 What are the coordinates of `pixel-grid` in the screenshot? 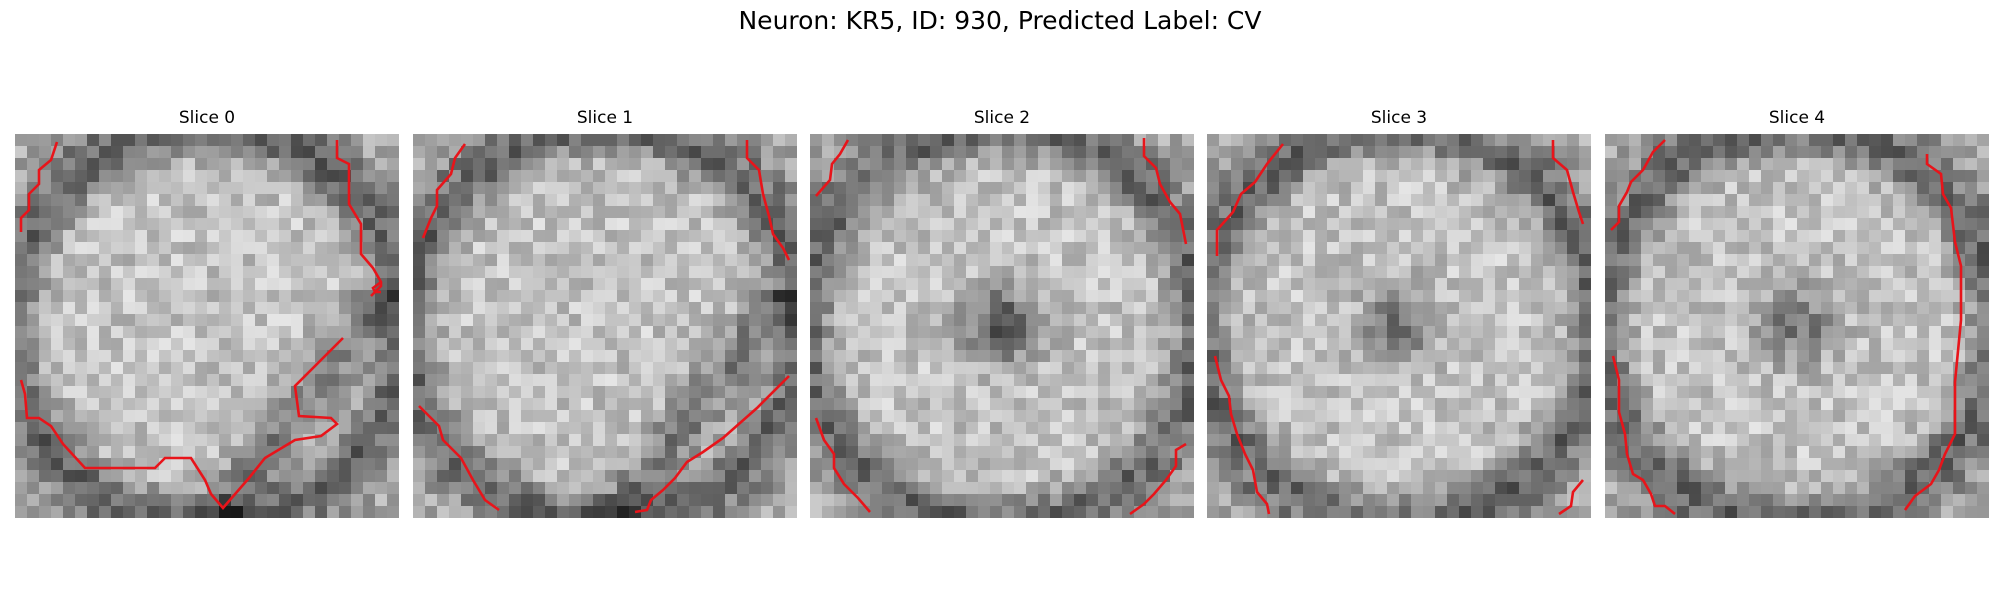 It's located at (1797, 326).